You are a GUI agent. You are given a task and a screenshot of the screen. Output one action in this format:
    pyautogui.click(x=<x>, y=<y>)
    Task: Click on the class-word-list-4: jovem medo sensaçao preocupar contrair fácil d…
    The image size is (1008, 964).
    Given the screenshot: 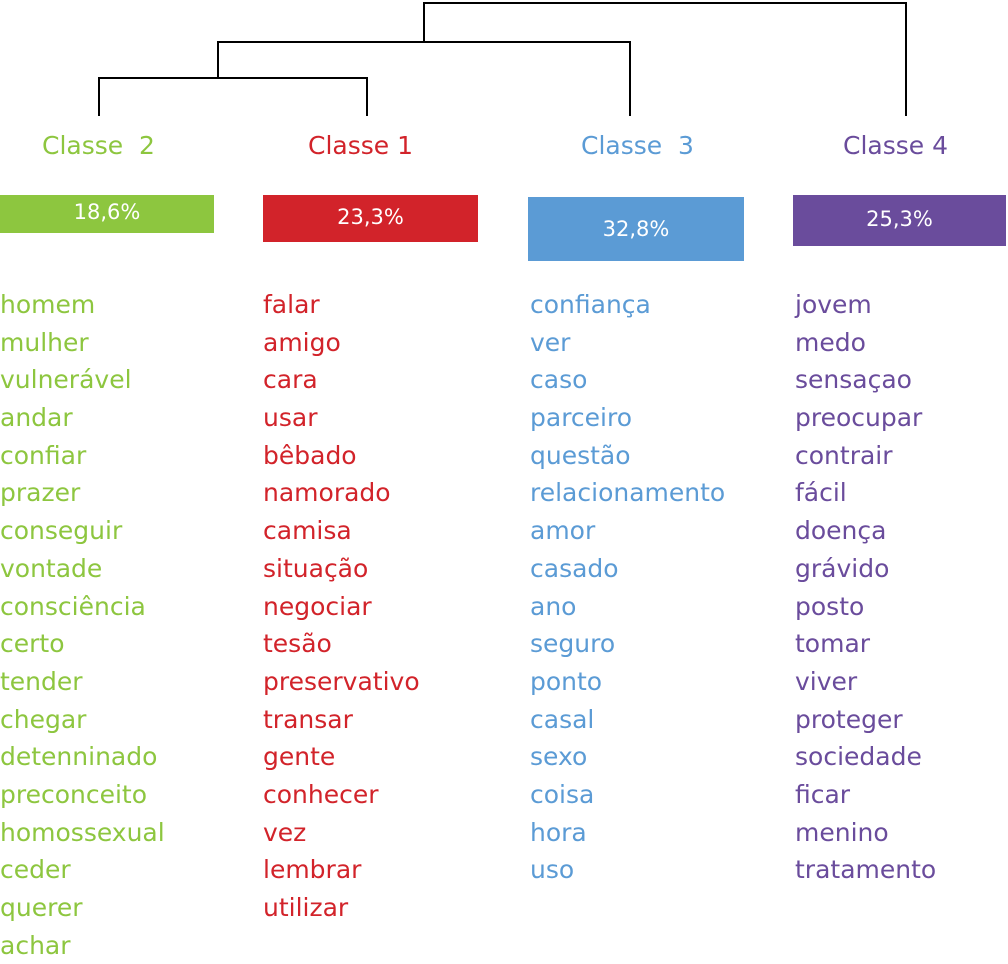 What is the action you would take?
    pyautogui.click(x=865, y=587)
    